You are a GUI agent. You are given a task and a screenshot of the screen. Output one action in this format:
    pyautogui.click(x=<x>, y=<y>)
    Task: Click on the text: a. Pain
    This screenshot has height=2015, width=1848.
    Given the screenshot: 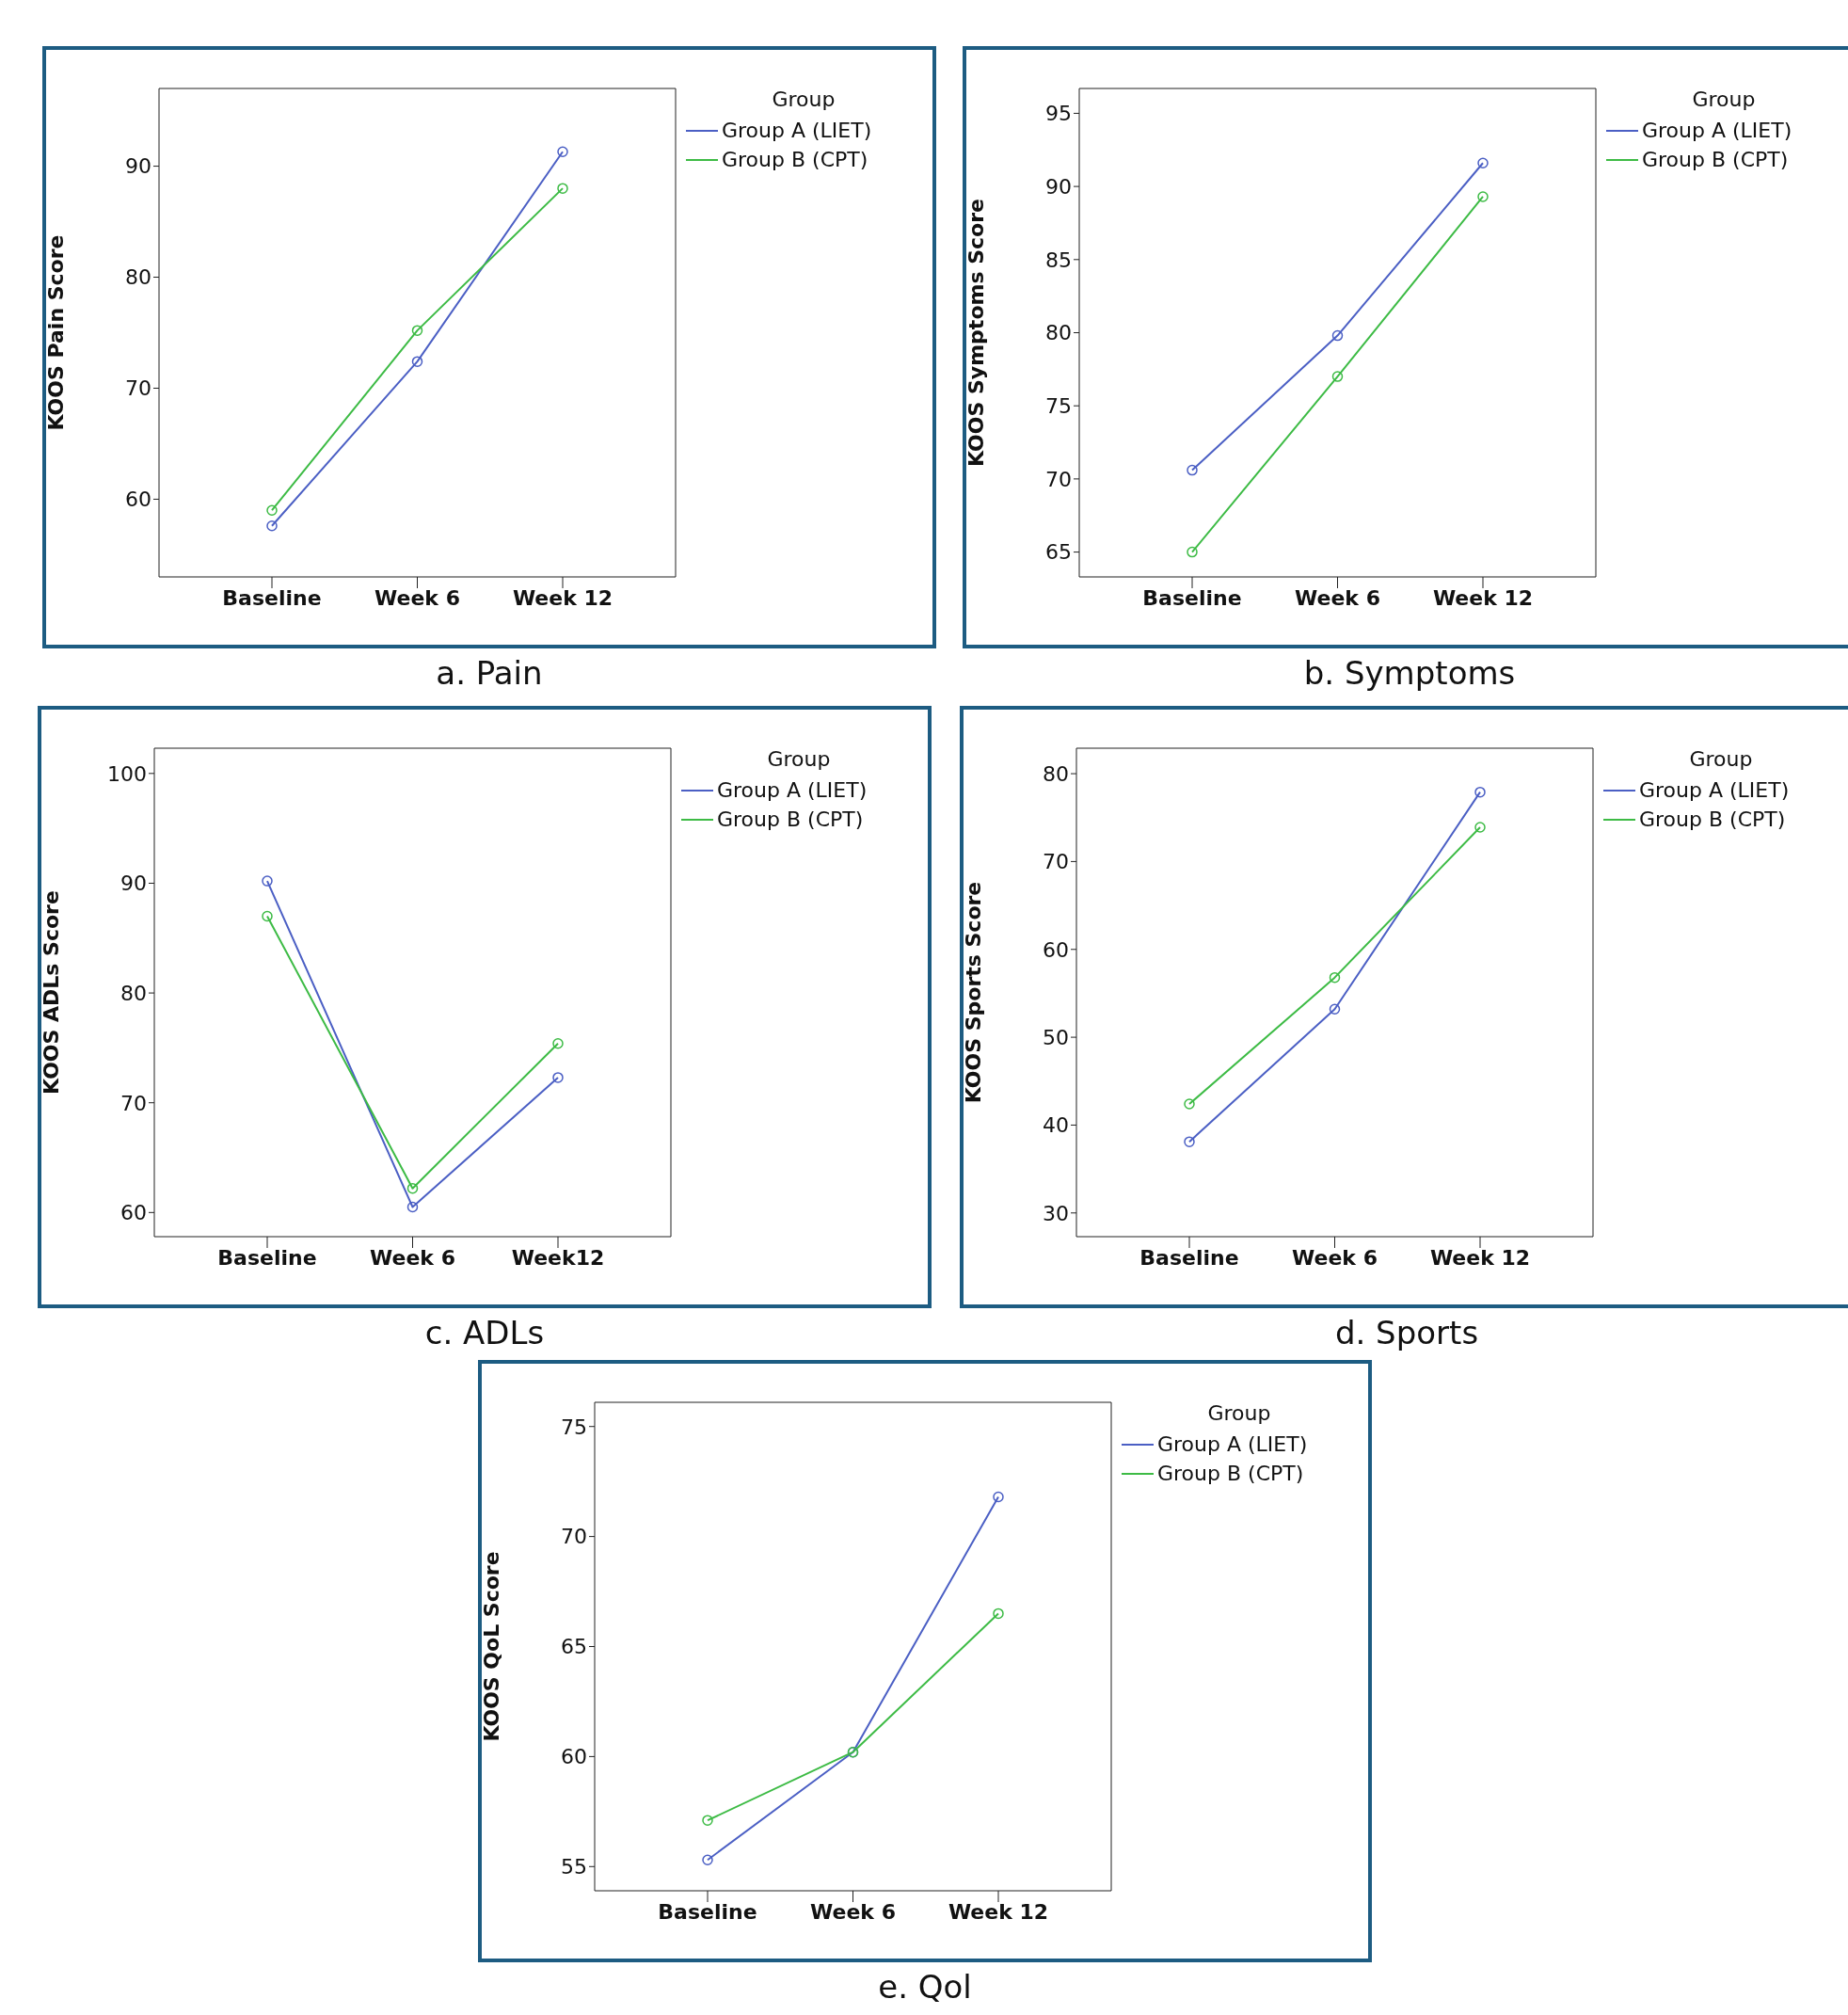 What is the action you would take?
    pyautogui.click(x=489, y=673)
    